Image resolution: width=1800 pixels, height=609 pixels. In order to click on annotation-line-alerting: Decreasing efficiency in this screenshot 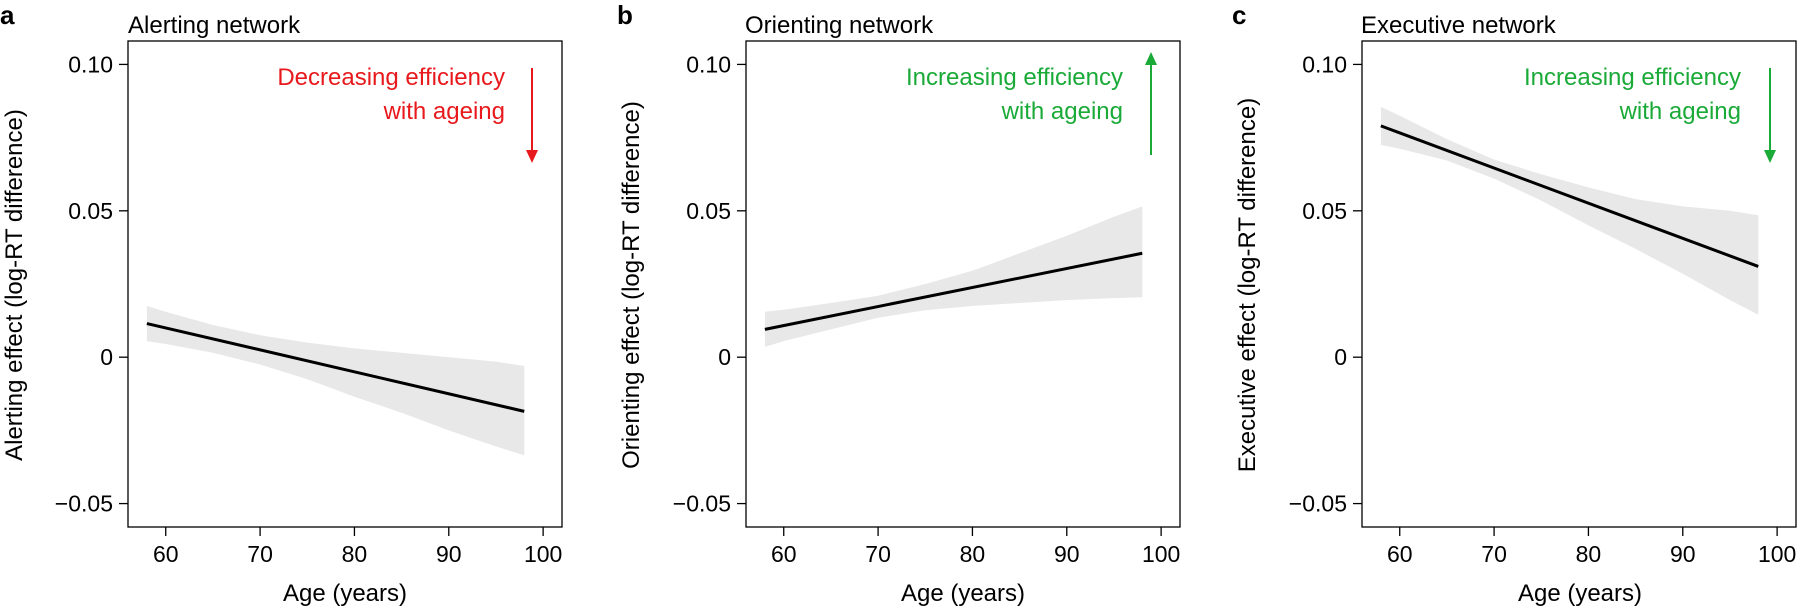, I will do `click(391, 77)`.